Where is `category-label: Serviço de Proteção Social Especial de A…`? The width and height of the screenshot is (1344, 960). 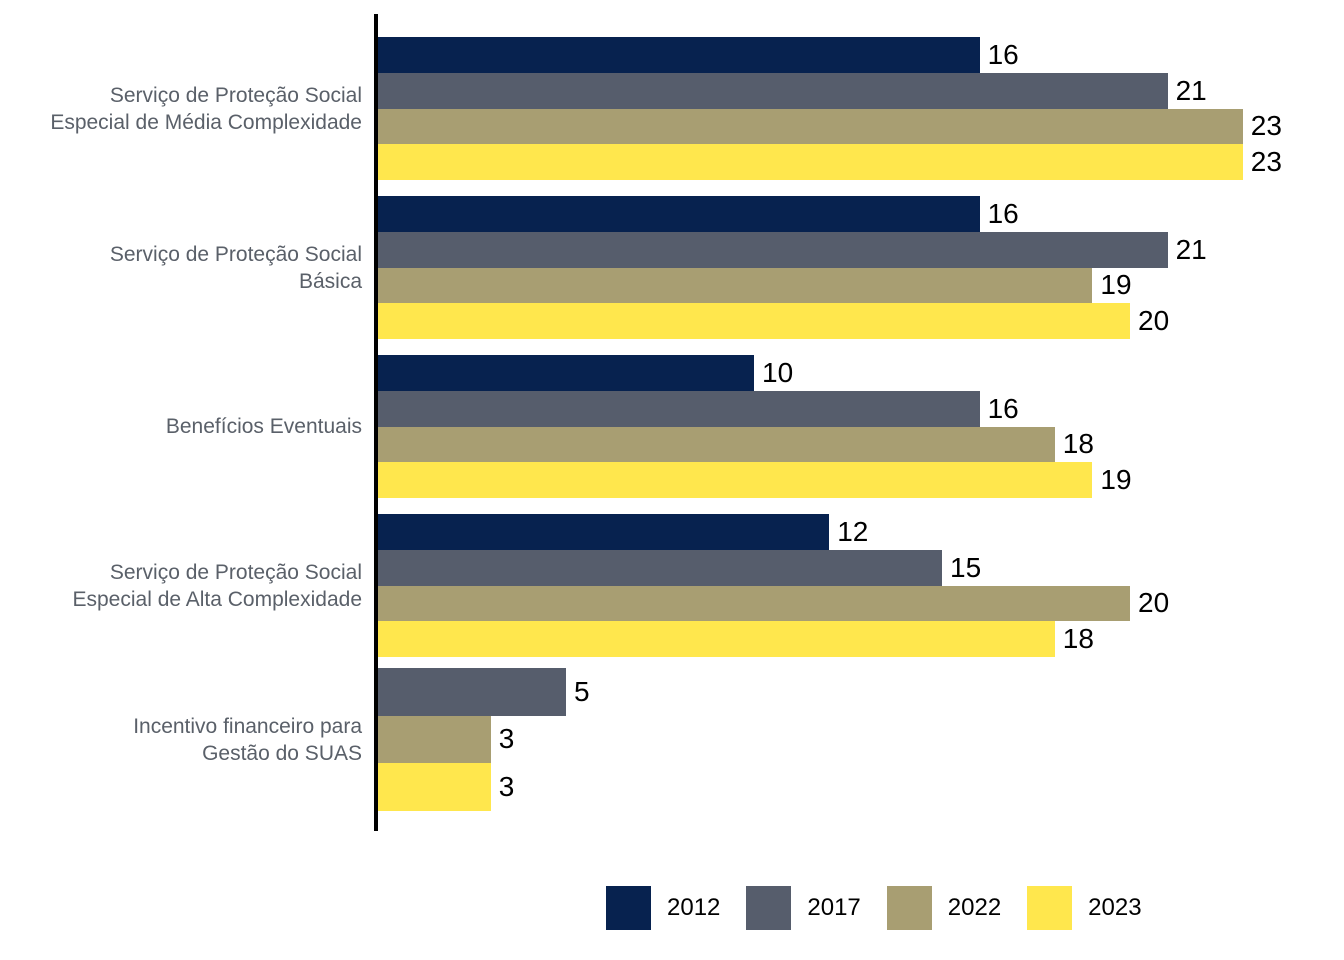 category-label: Serviço de Proteção Social Especial de A… is located at coordinates (217, 585).